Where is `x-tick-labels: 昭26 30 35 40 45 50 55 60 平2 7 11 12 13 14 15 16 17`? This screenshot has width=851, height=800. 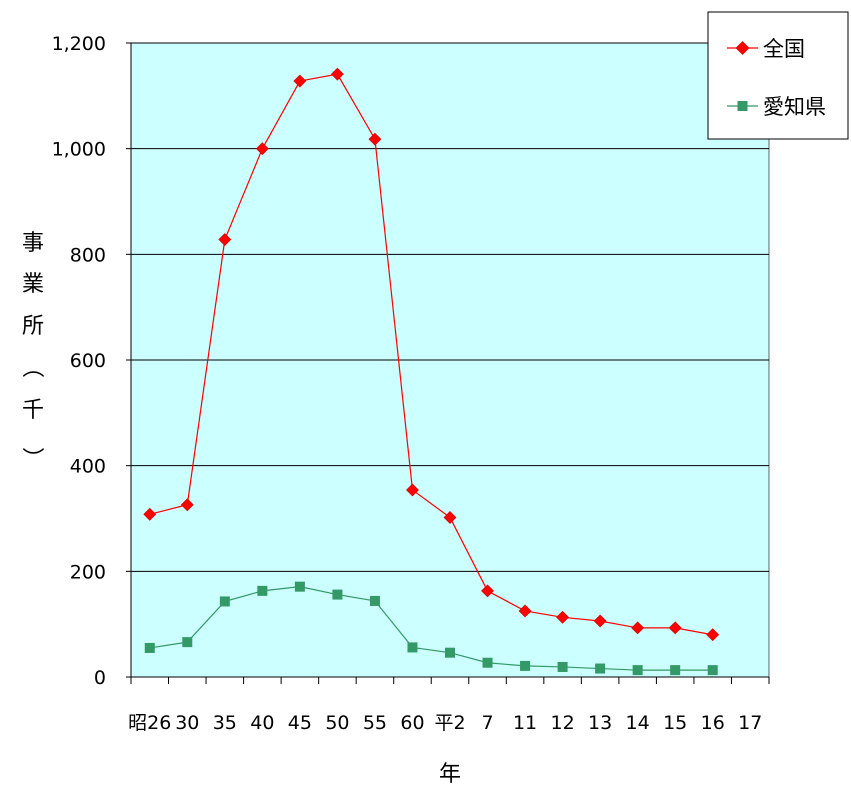
x-tick-labels: 昭26 30 35 40 45 50 55 60 平2 7 11 12 13 14 15 16 17 is located at coordinates (445, 723).